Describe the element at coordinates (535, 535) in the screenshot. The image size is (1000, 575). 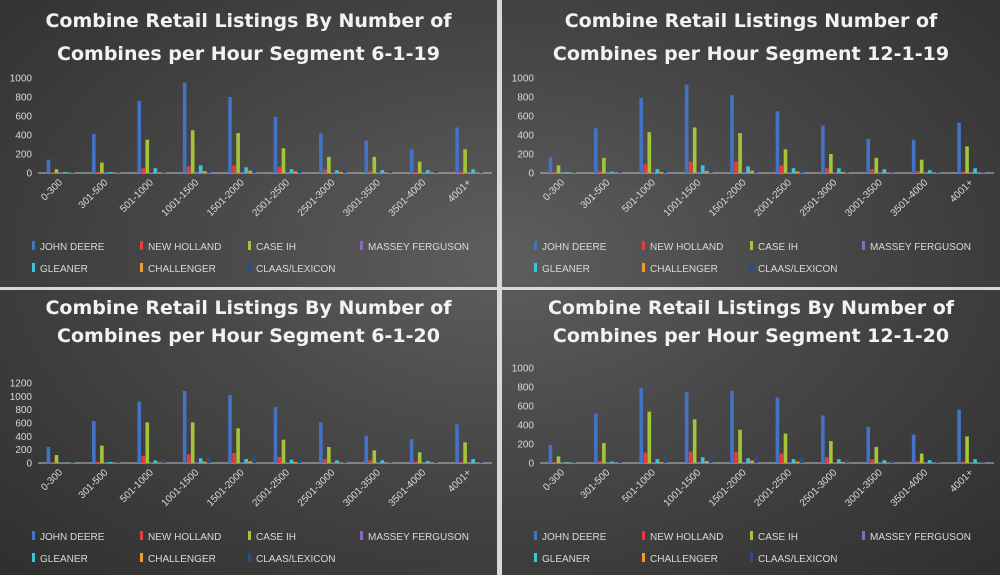
I see `legend-swatch-john-deere` at that location.